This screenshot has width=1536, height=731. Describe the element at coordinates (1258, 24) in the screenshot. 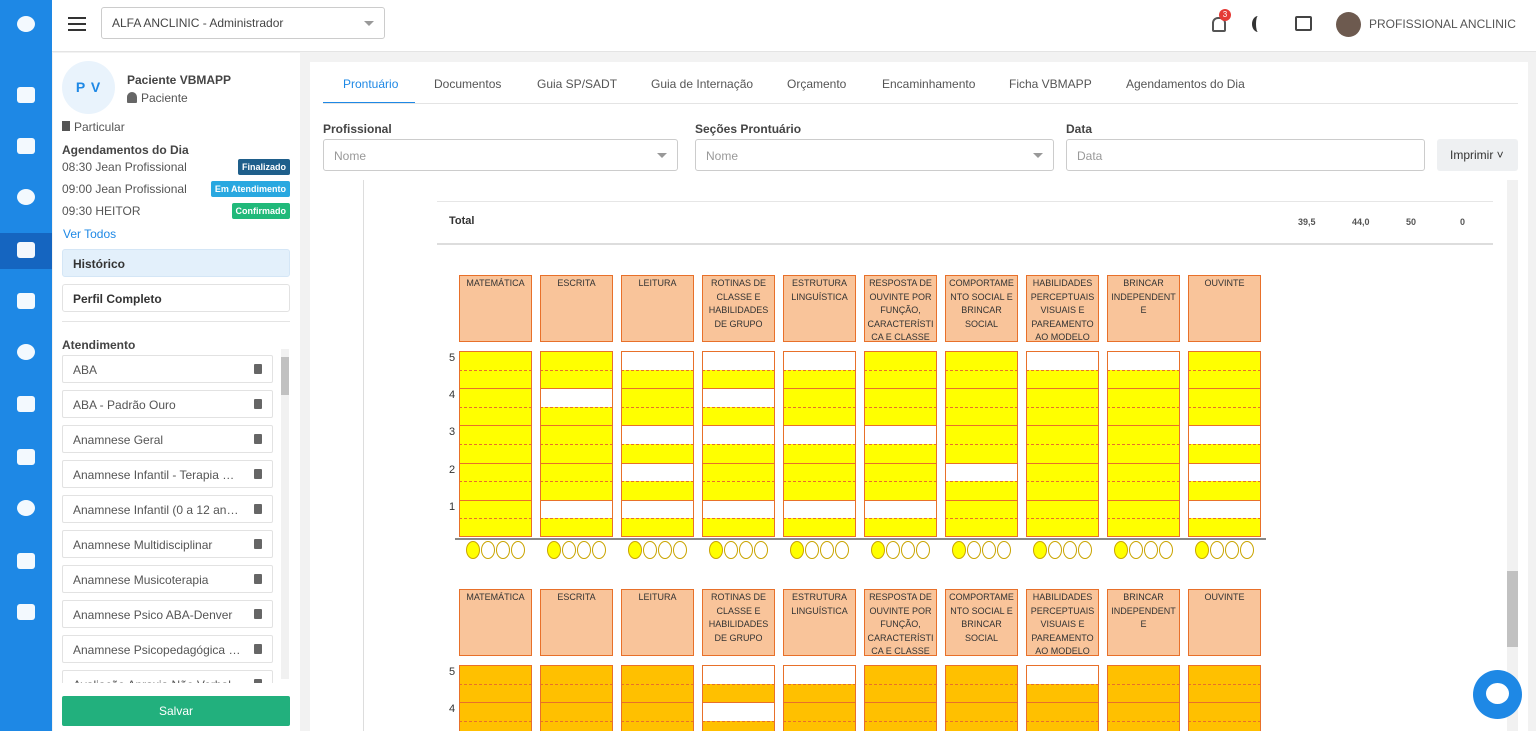

I see `theme-toggle` at that location.